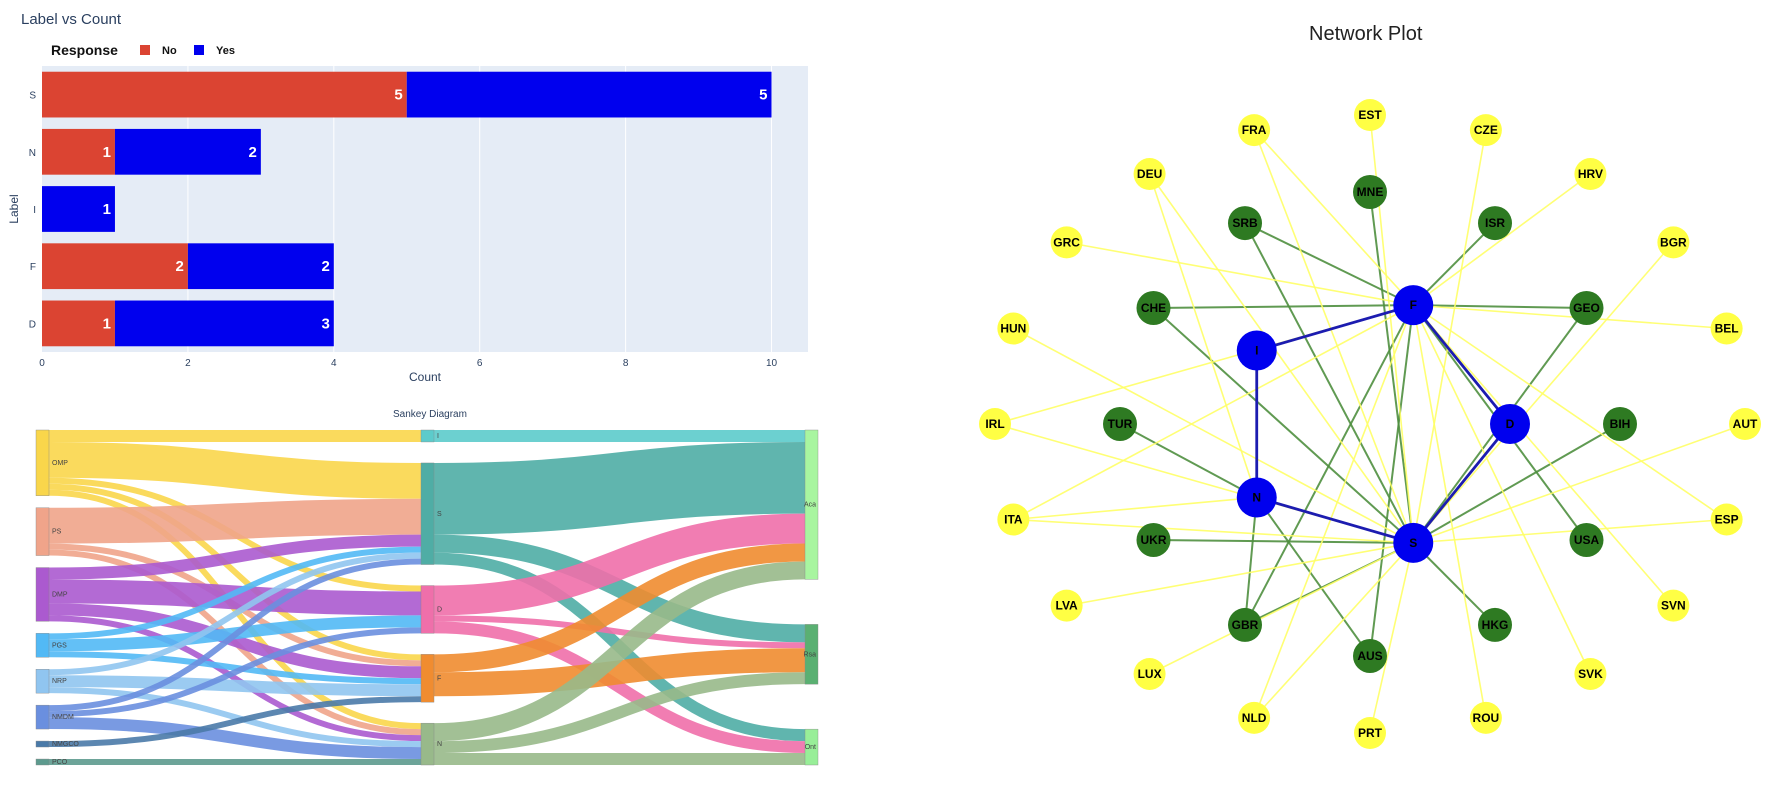  What do you see at coordinates (1120, 424) in the screenshot?
I see `network-node-label: TUR` at bounding box center [1120, 424].